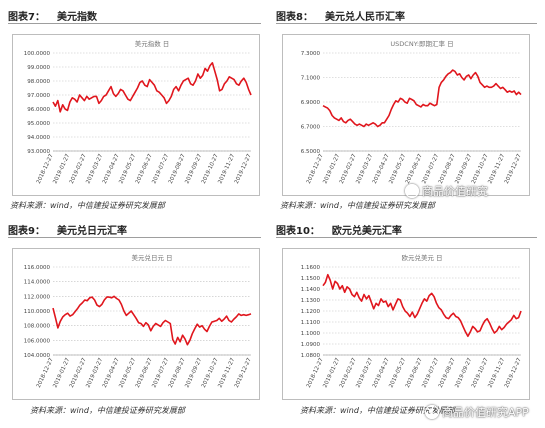  What do you see at coordinates (37, 297) in the screenshot?
I see `y-tick-label: 112.0000` at bounding box center [37, 297].